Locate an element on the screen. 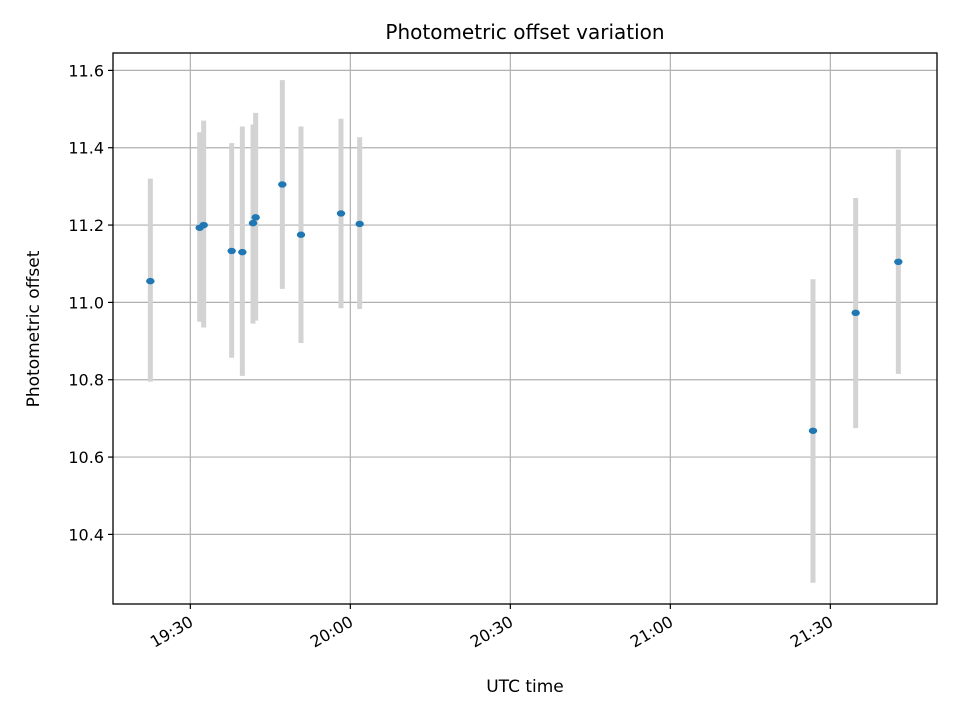 This screenshot has height=720, width=960. y-tick-label: 11.4 is located at coordinates (86, 148).